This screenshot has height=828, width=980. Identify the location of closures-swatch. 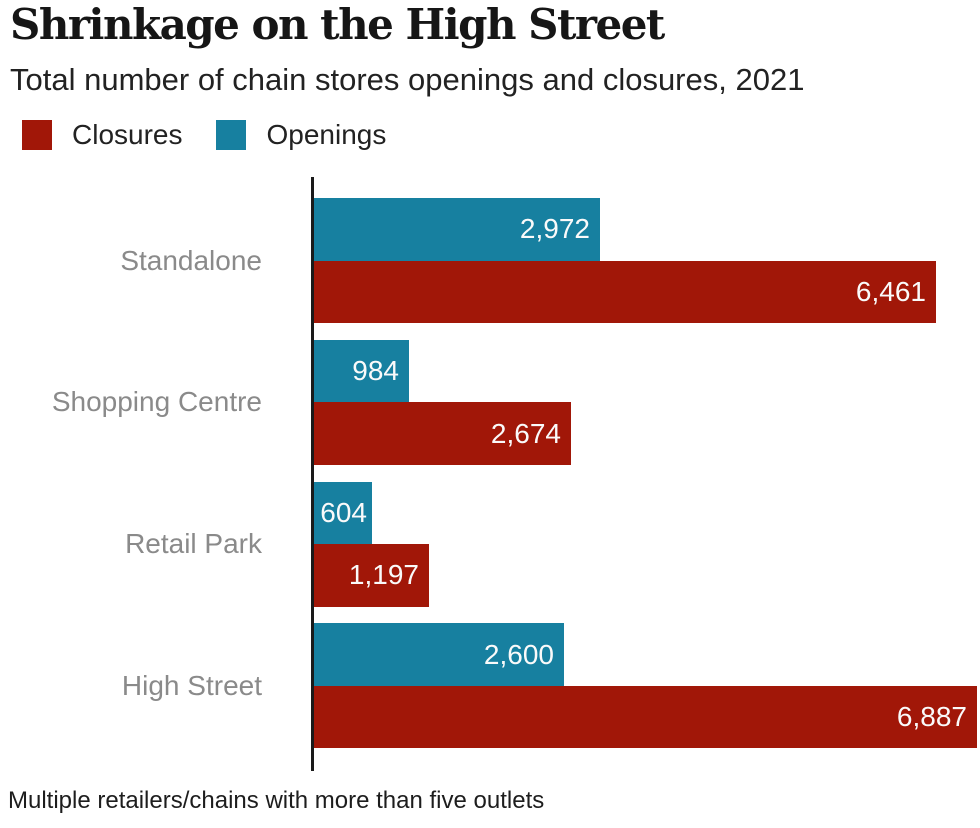
(37, 135).